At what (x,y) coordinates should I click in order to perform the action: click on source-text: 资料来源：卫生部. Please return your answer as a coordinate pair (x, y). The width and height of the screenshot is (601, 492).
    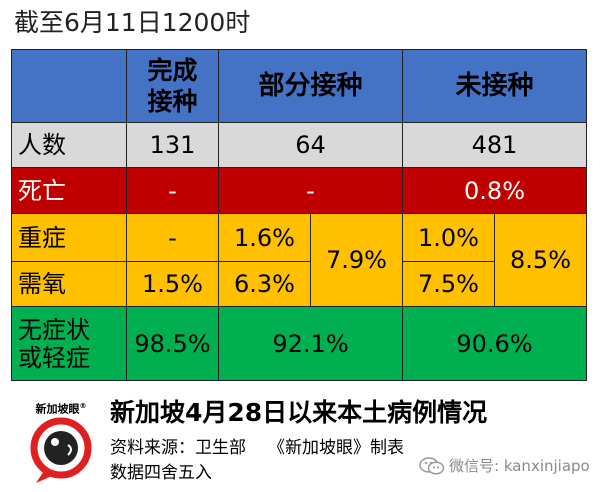
    Looking at the image, I should click on (178, 448).